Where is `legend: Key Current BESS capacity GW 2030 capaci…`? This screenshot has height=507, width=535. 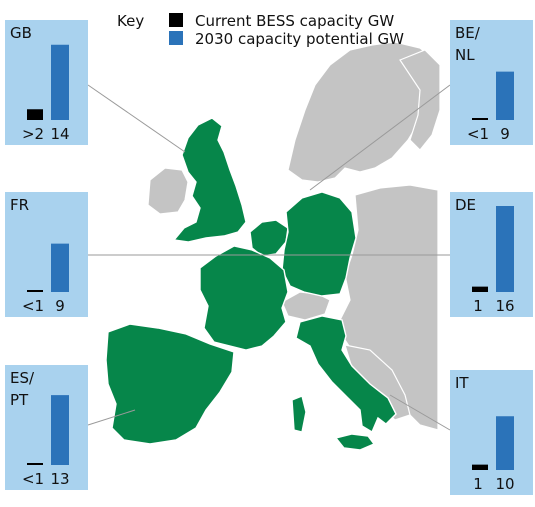
legend: Key Current BESS capacity GW 2030 capaci… is located at coordinates (260, 30).